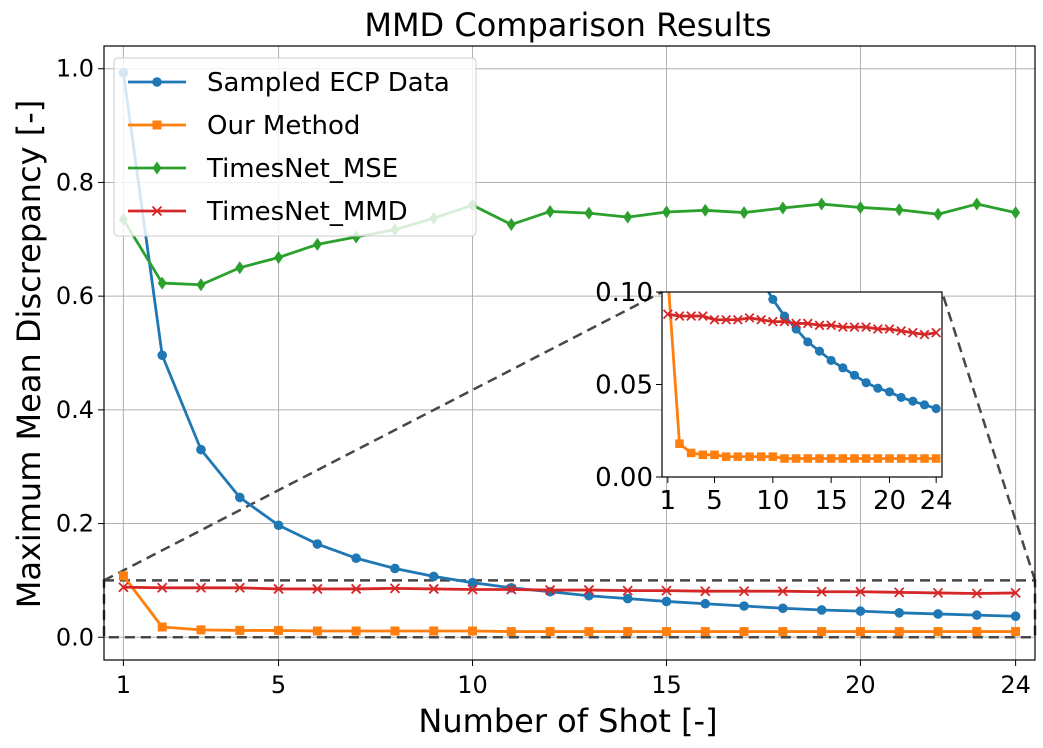 This screenshot has height=748, width=1043. Describe the element at coordinates (75, 182) in the screenshot. I see `y-tick-label: 0.8` at that location.